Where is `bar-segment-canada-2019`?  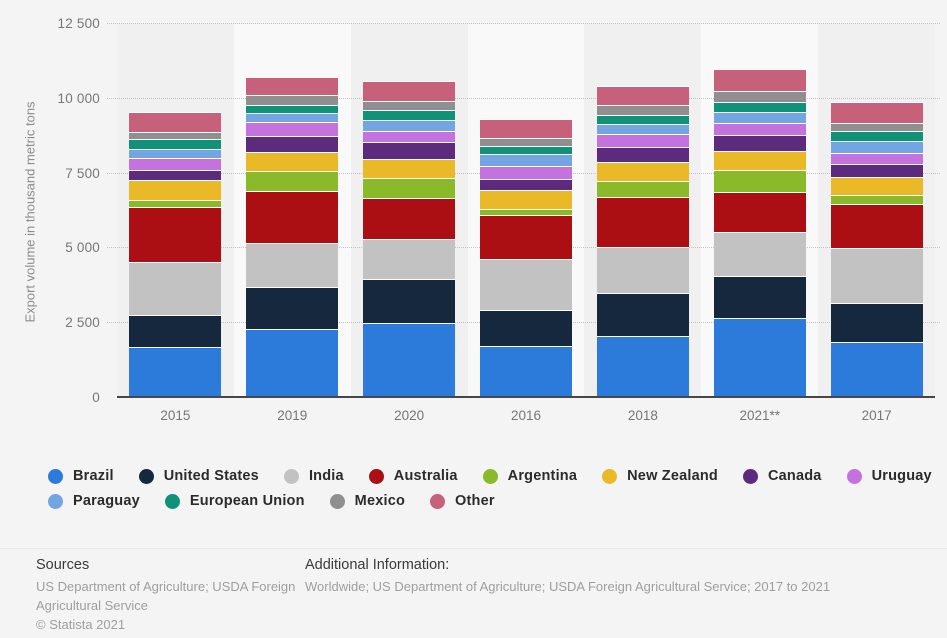
bar-segment-canada-2019 is located at coordinates (292, 144).